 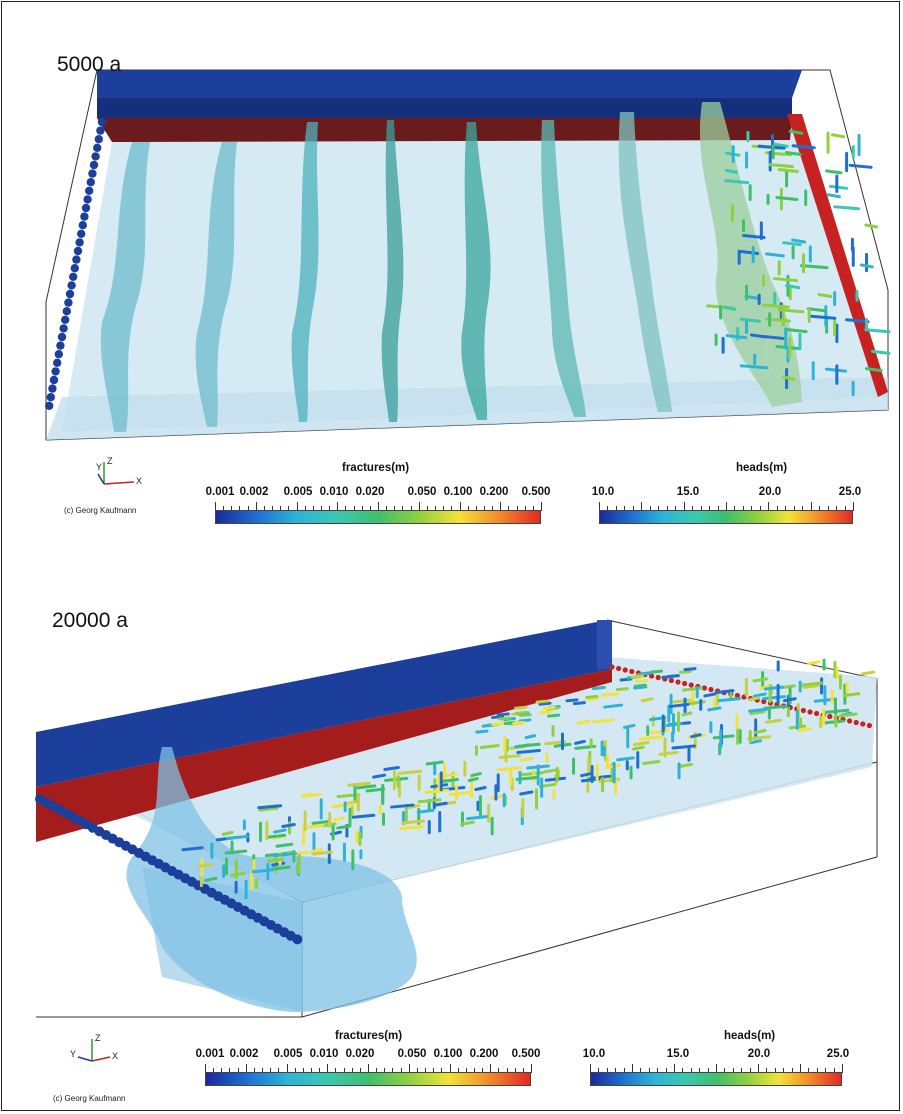 What do you see at coordinates (169, 869) in the screenshot?
I see `inflow-balls-bottom` at bounding box center [169, 869].